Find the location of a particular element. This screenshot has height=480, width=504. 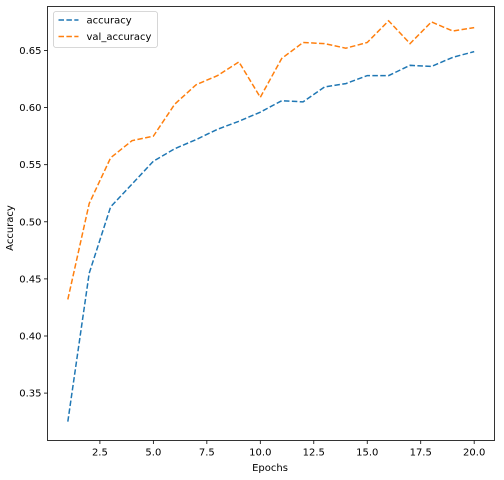

y-tick-label: 0.60 is located at coordinates (30, 108).